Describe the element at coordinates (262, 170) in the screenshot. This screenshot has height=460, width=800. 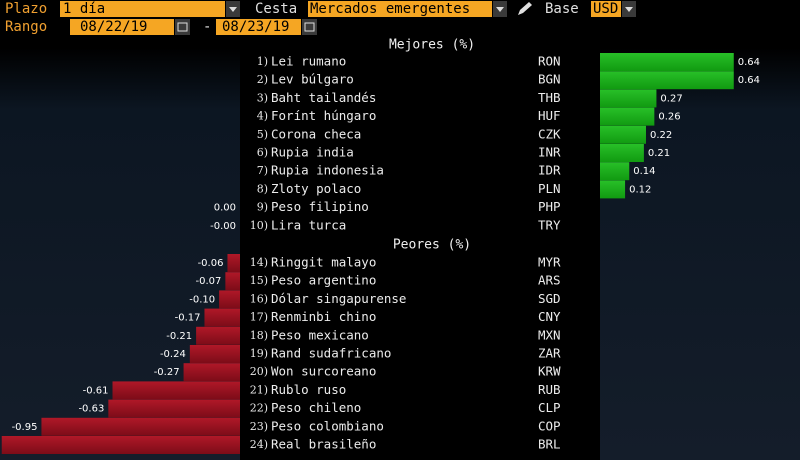
I see `rank: 7)` at that location.